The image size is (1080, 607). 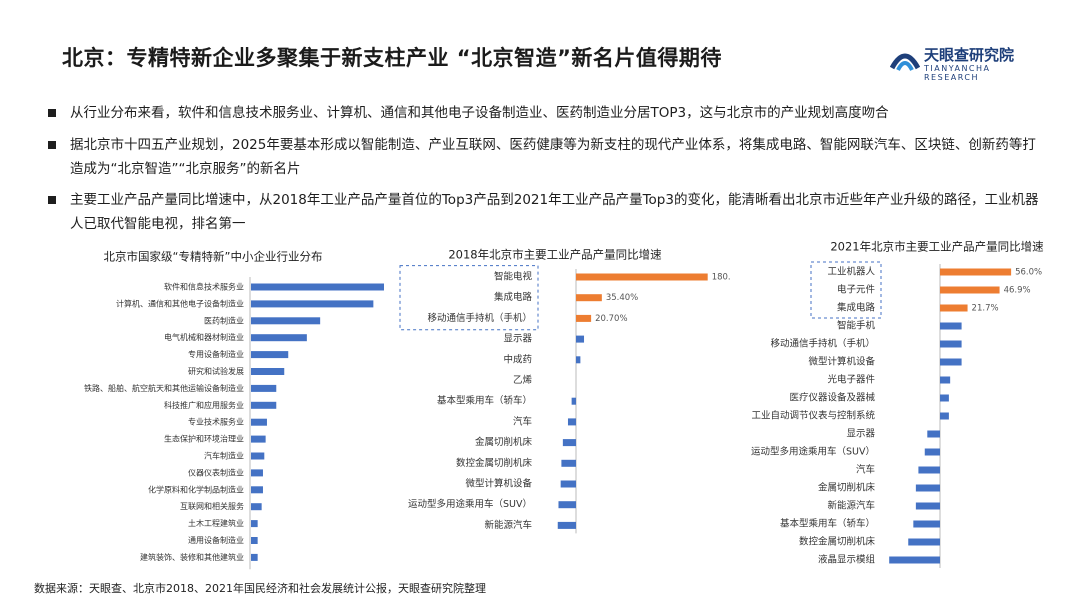 I want to click on category-label: 智能手机, so click(x=856, y=326).